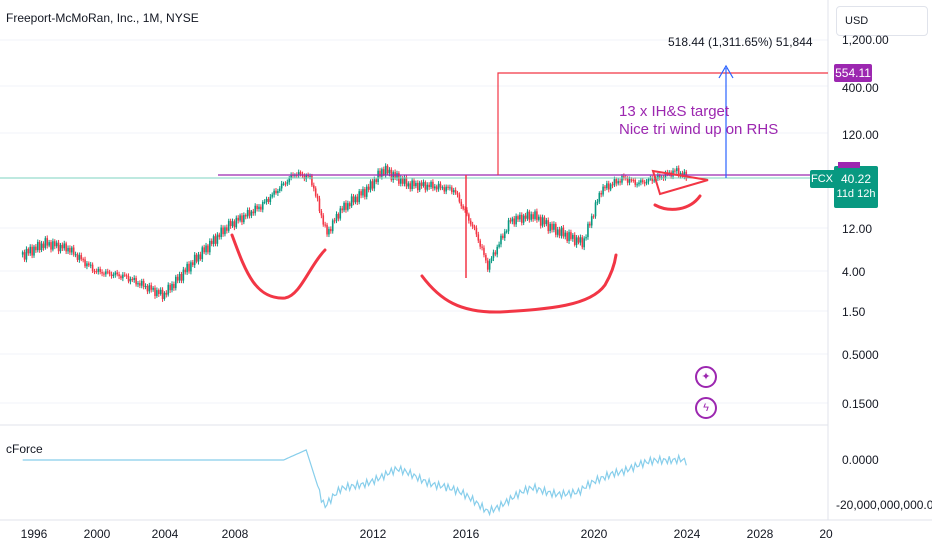 Image resolution: width=932 pixels, height=550 pixels. Describe the element at coordinates (706, 408) in the screenshot. I see `lightning-icon: ϟ` at that location.